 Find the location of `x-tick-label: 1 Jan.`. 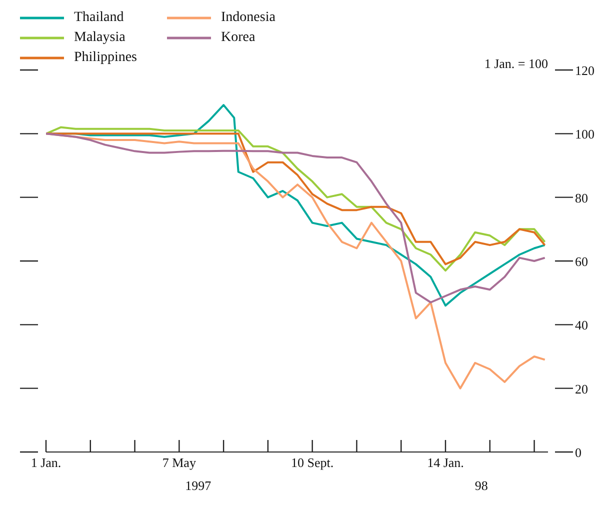

x-tick-label: 1 Jan. is located at coordinates (46, 462).